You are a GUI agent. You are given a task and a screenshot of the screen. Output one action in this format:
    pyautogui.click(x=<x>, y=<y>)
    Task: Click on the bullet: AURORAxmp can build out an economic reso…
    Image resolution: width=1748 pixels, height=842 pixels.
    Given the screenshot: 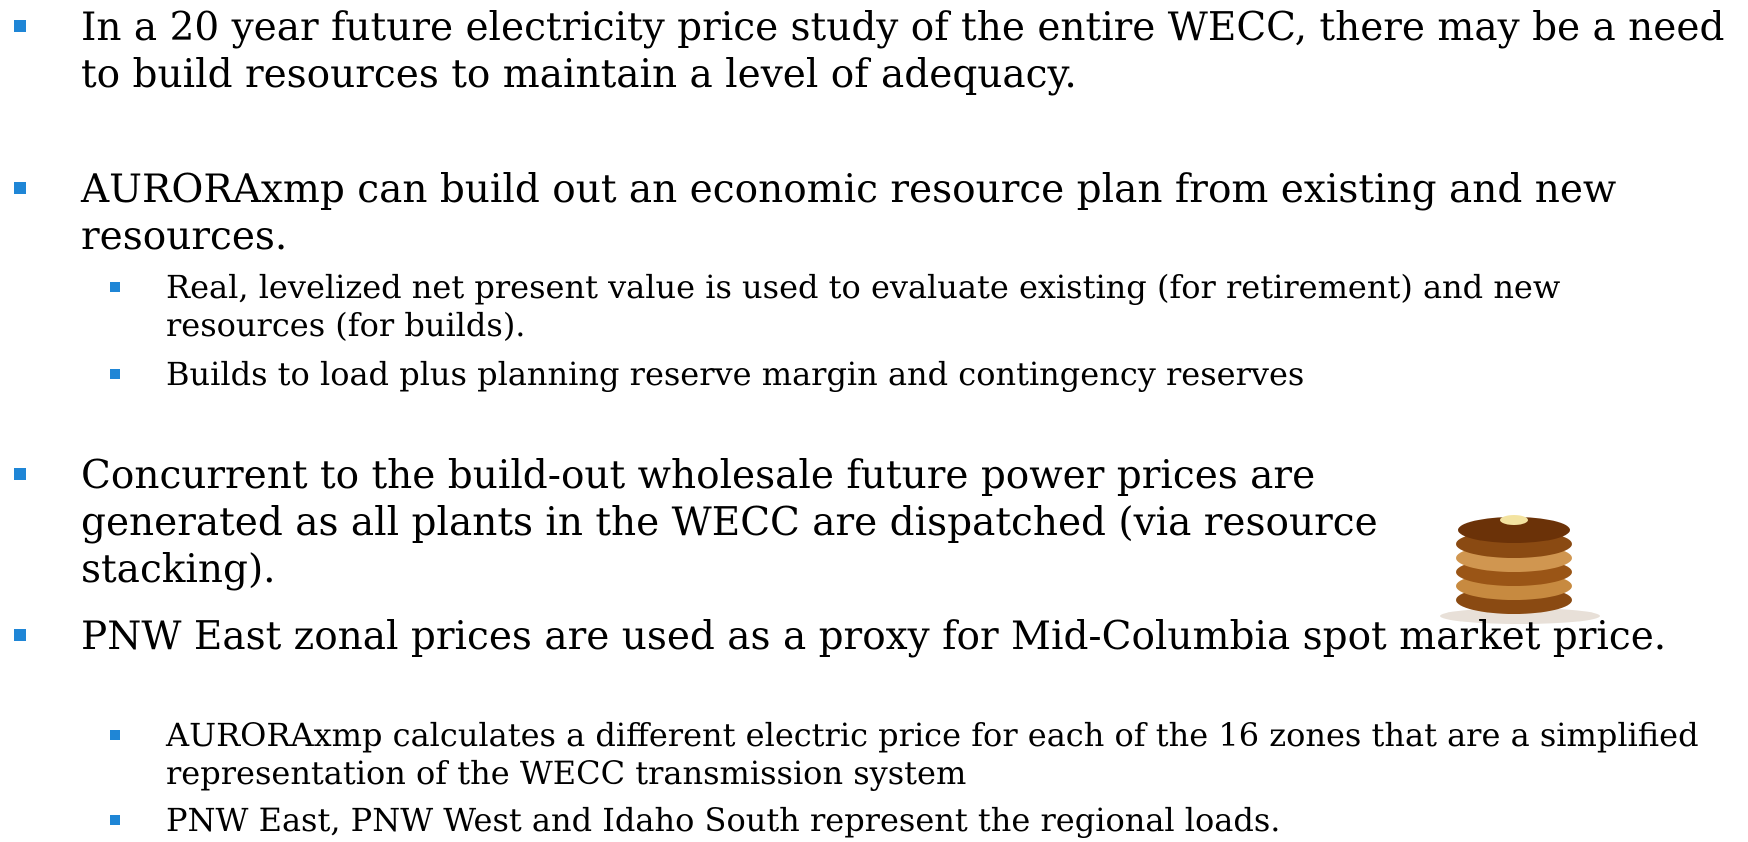 What is the action you would take?
    pyautogui.click(x=877, y=213)
    